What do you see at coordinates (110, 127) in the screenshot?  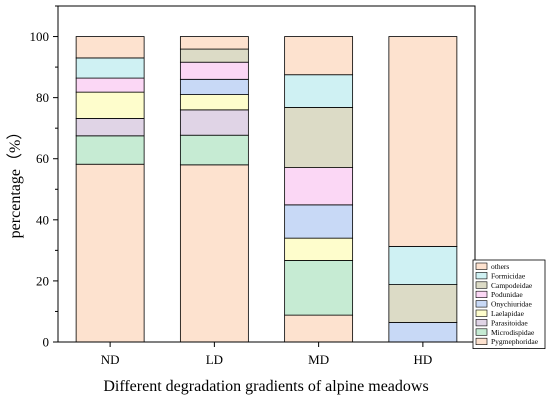 I see `bar-segment-nd-parasitoidae` at bounding box center [110, 127].